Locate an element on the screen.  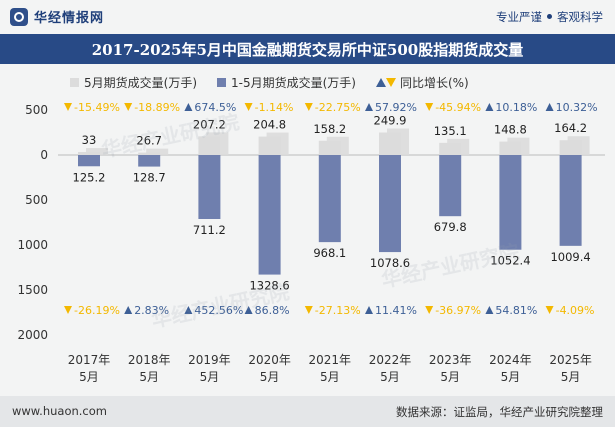
yoy-month-label: -22.75% is located at coordinates (338, 107).